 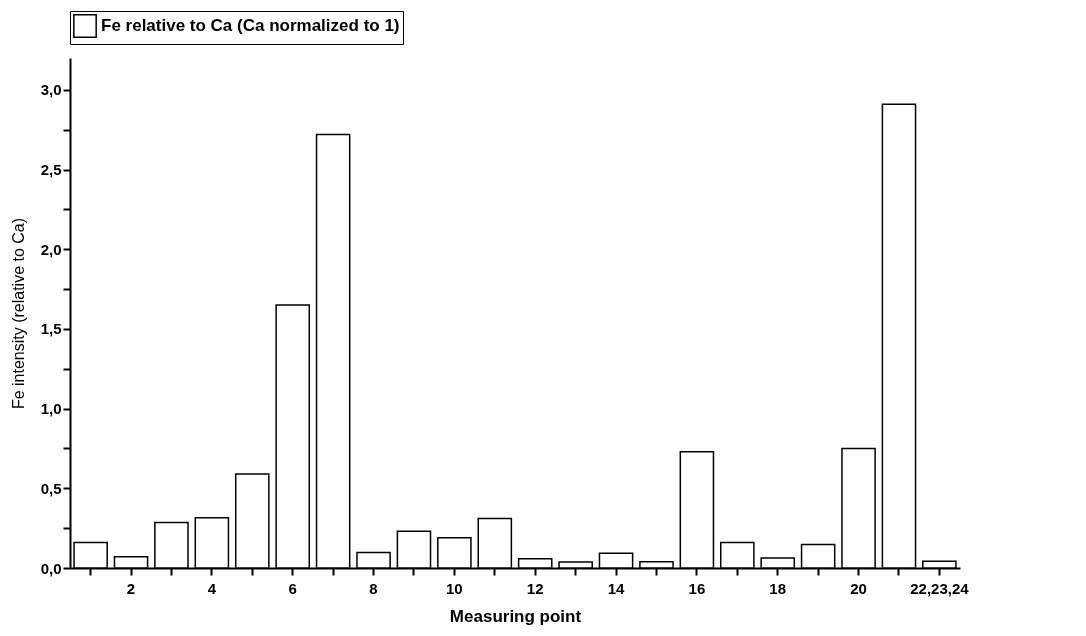 I want to click on y-tick-label: 2,0, so click(x=51, y=249).